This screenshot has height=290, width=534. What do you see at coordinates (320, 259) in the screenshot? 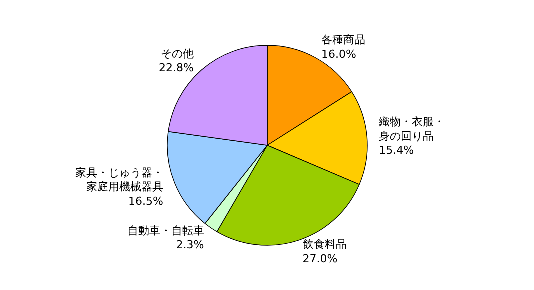
I see `data-label: 27.0%` at bounding box center [320, 259].